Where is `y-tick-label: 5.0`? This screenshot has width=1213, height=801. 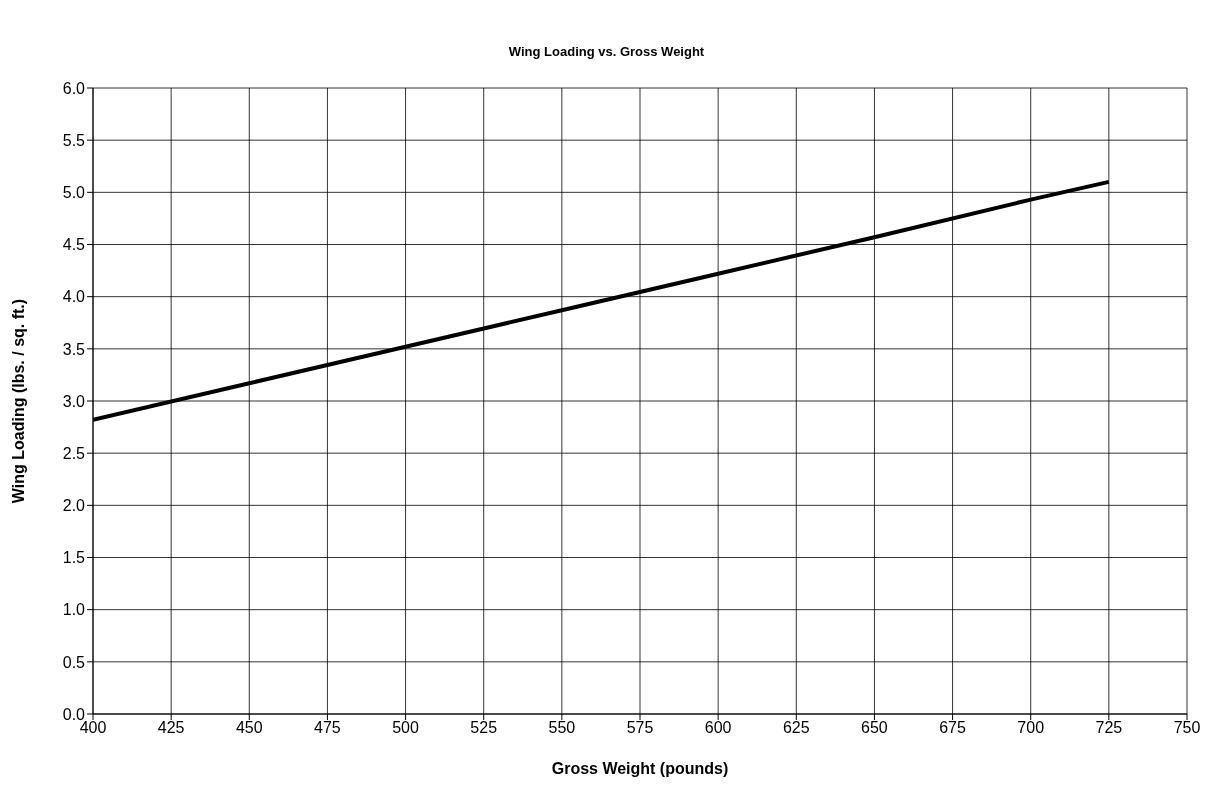 y-tick-label: 5.0 is located at coordinates (74, 193).